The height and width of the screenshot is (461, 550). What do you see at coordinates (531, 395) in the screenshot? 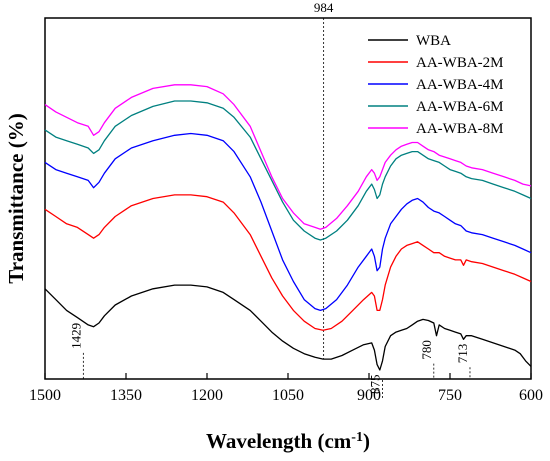
I see `x-tick-label: 600` at bounding box center [531, 395].